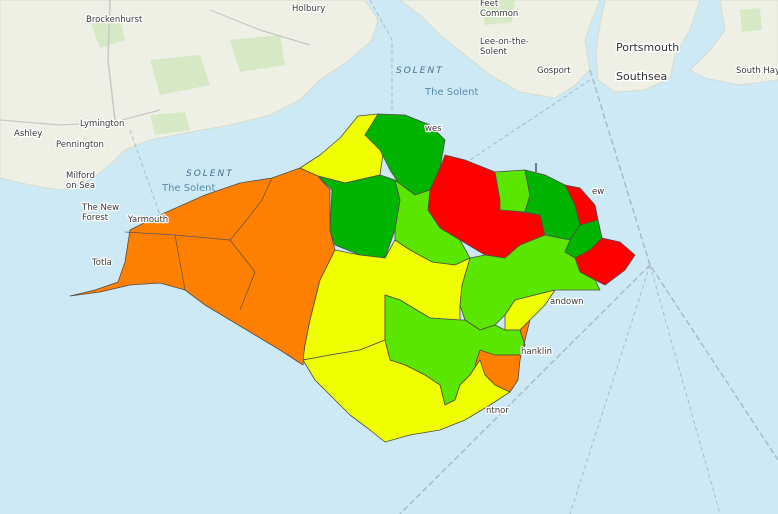 This screenshot has height=514, width=778. I want to click on place-label-gosport: Gosport, so click(554, 71).